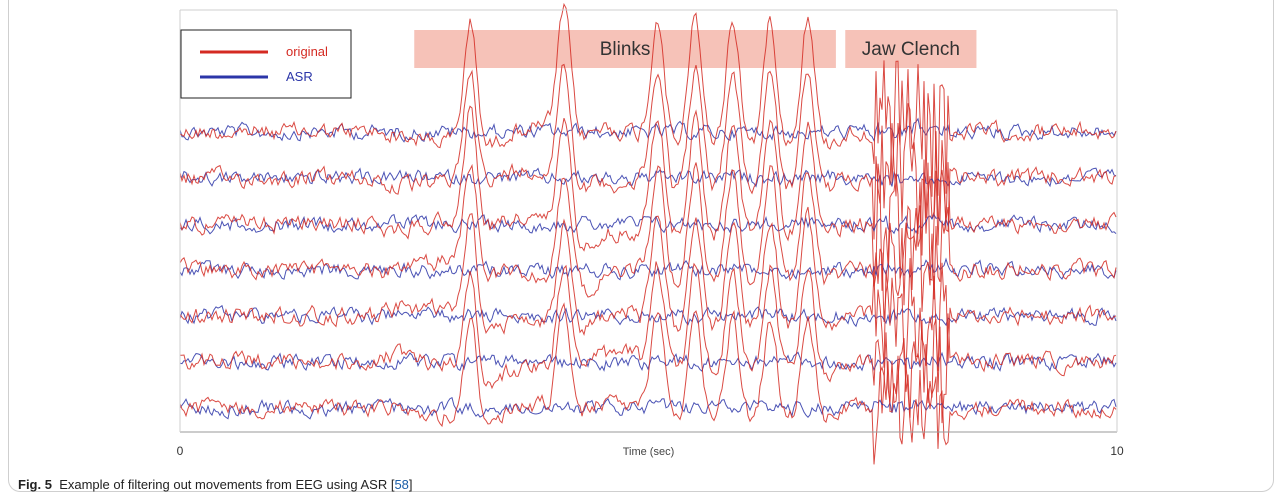 The image size is (1284, 502). I want to click on legend-label-1: ASR, so click(299, 76).